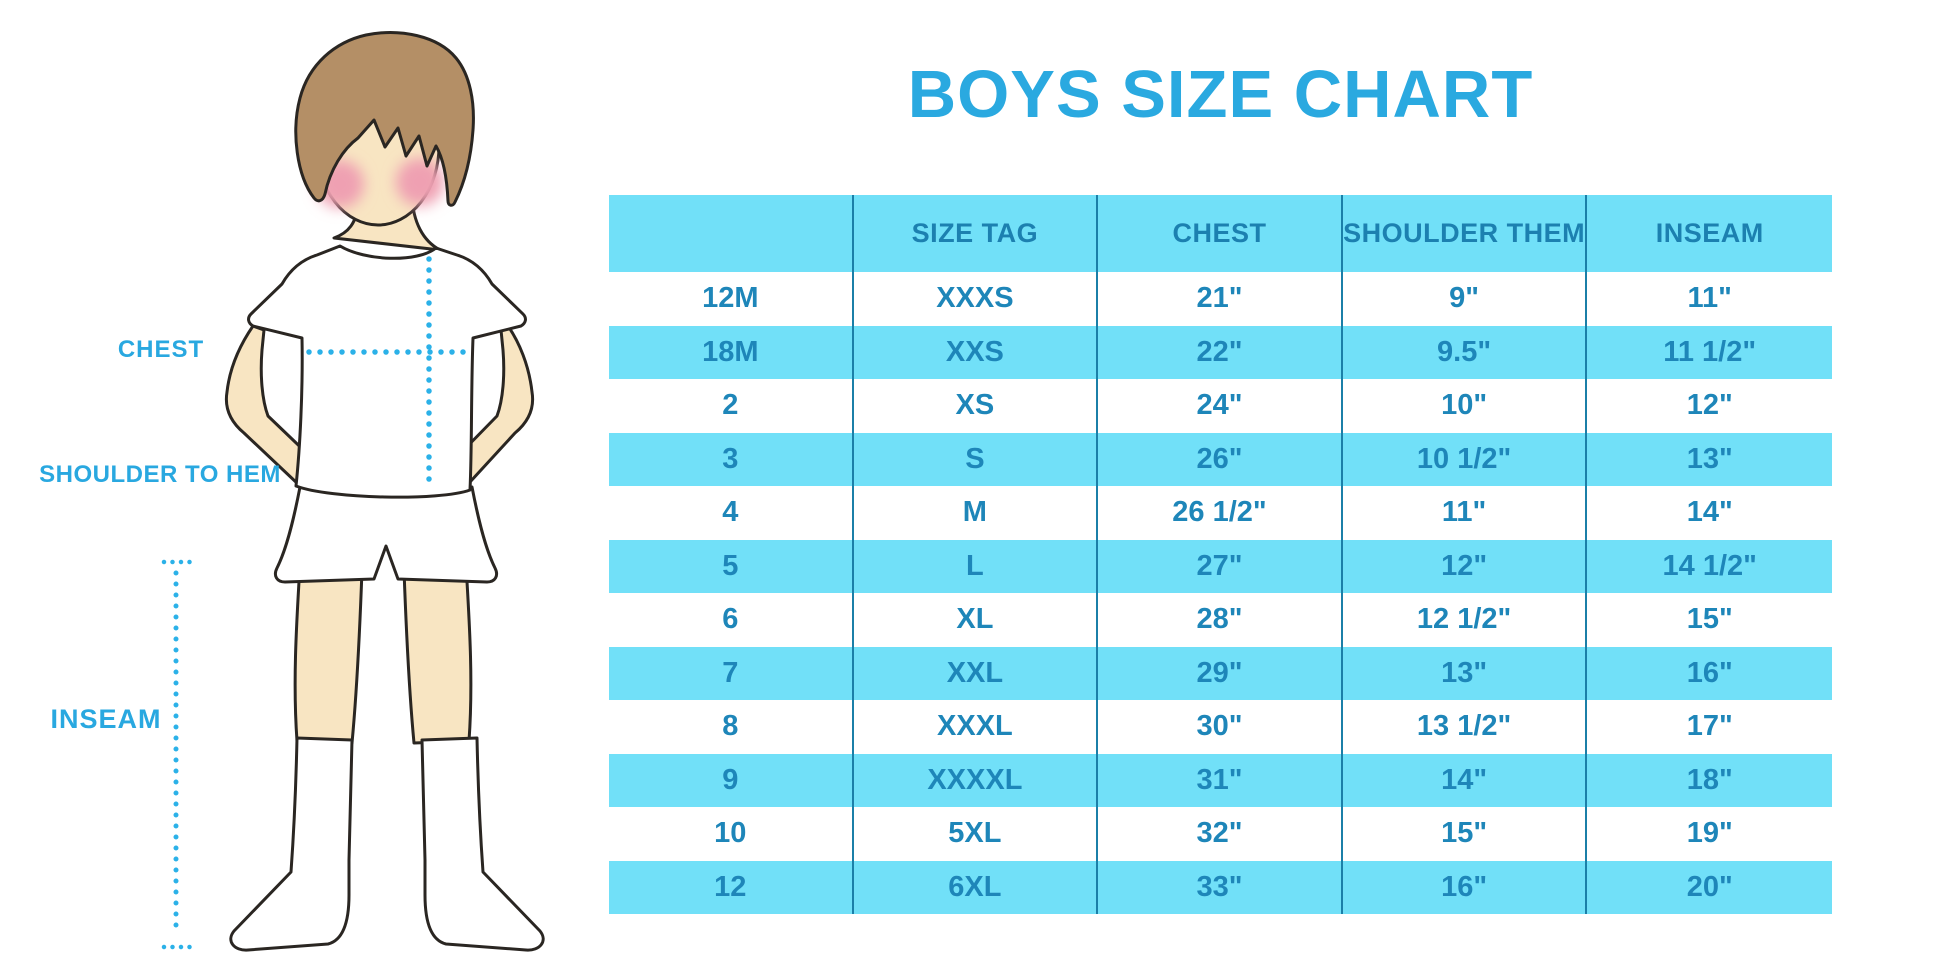 This screenshot has height=973, width=1946. What do you see at coordinates (1465, 406) in the screenshot?
I see `table-cell: 10"` at bounding box center [1465, 406].